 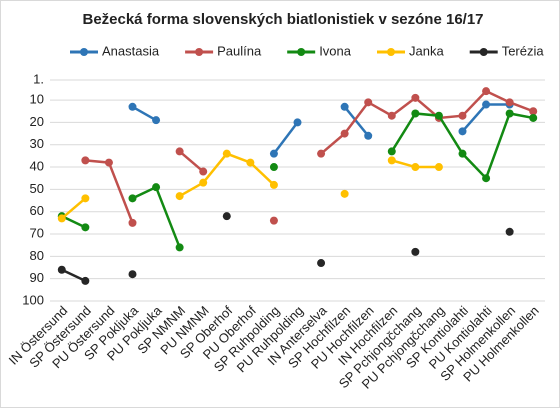 What do you see at coordinates (335, 50) in the screenshot?
I see `legend-label: Ivona` at bounding box center [335, 50].